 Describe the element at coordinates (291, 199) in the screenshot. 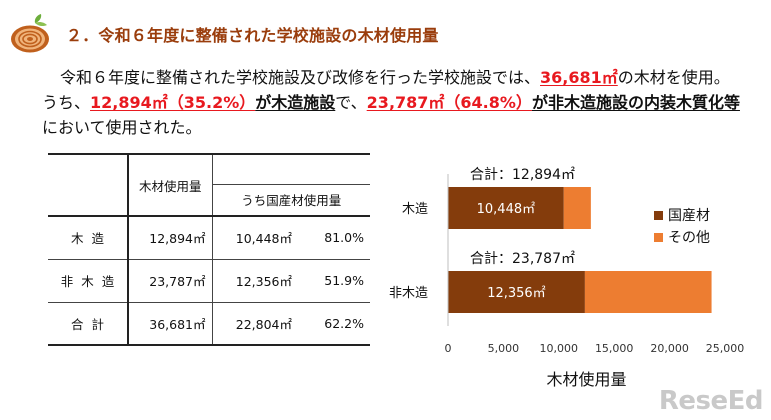

I see `header-domestic-usage: うち国産材使用量` at that location.